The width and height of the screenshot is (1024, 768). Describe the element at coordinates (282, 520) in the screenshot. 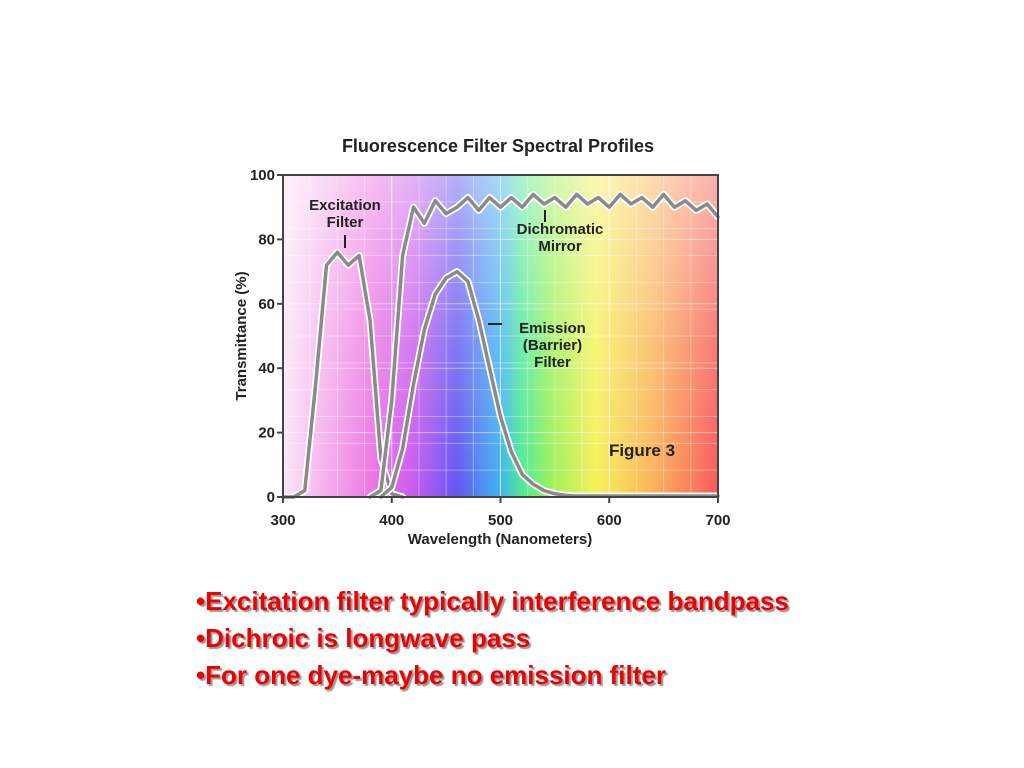

I see `x-tick-label: 300` at that location.